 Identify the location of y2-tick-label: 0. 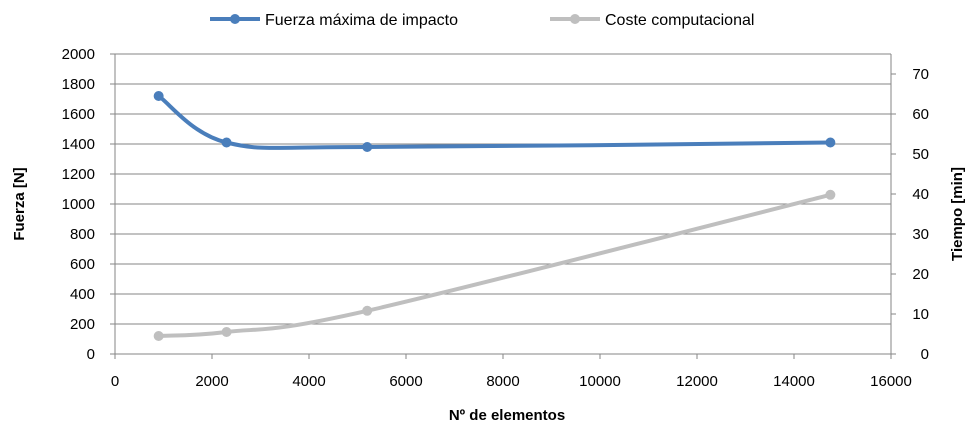
(925, 354).